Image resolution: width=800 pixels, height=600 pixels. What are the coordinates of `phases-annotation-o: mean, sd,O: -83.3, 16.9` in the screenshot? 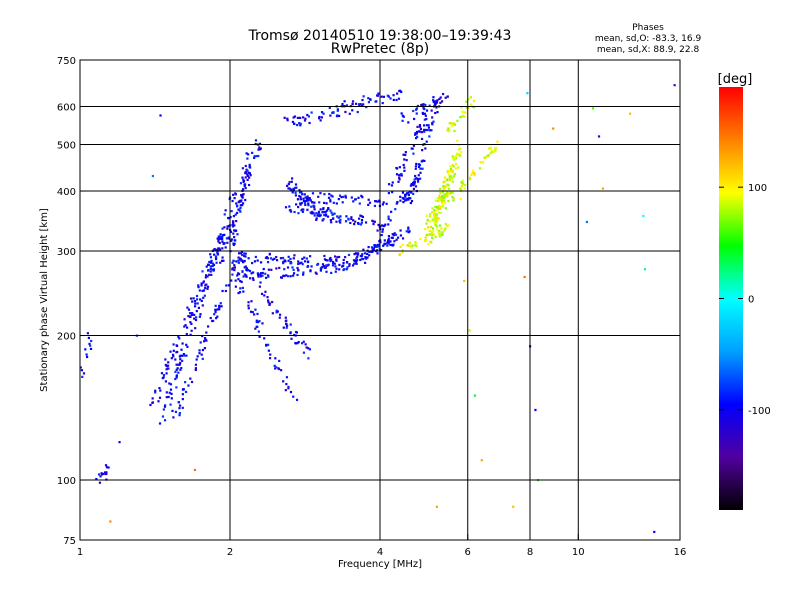 It's located at (648, 39).